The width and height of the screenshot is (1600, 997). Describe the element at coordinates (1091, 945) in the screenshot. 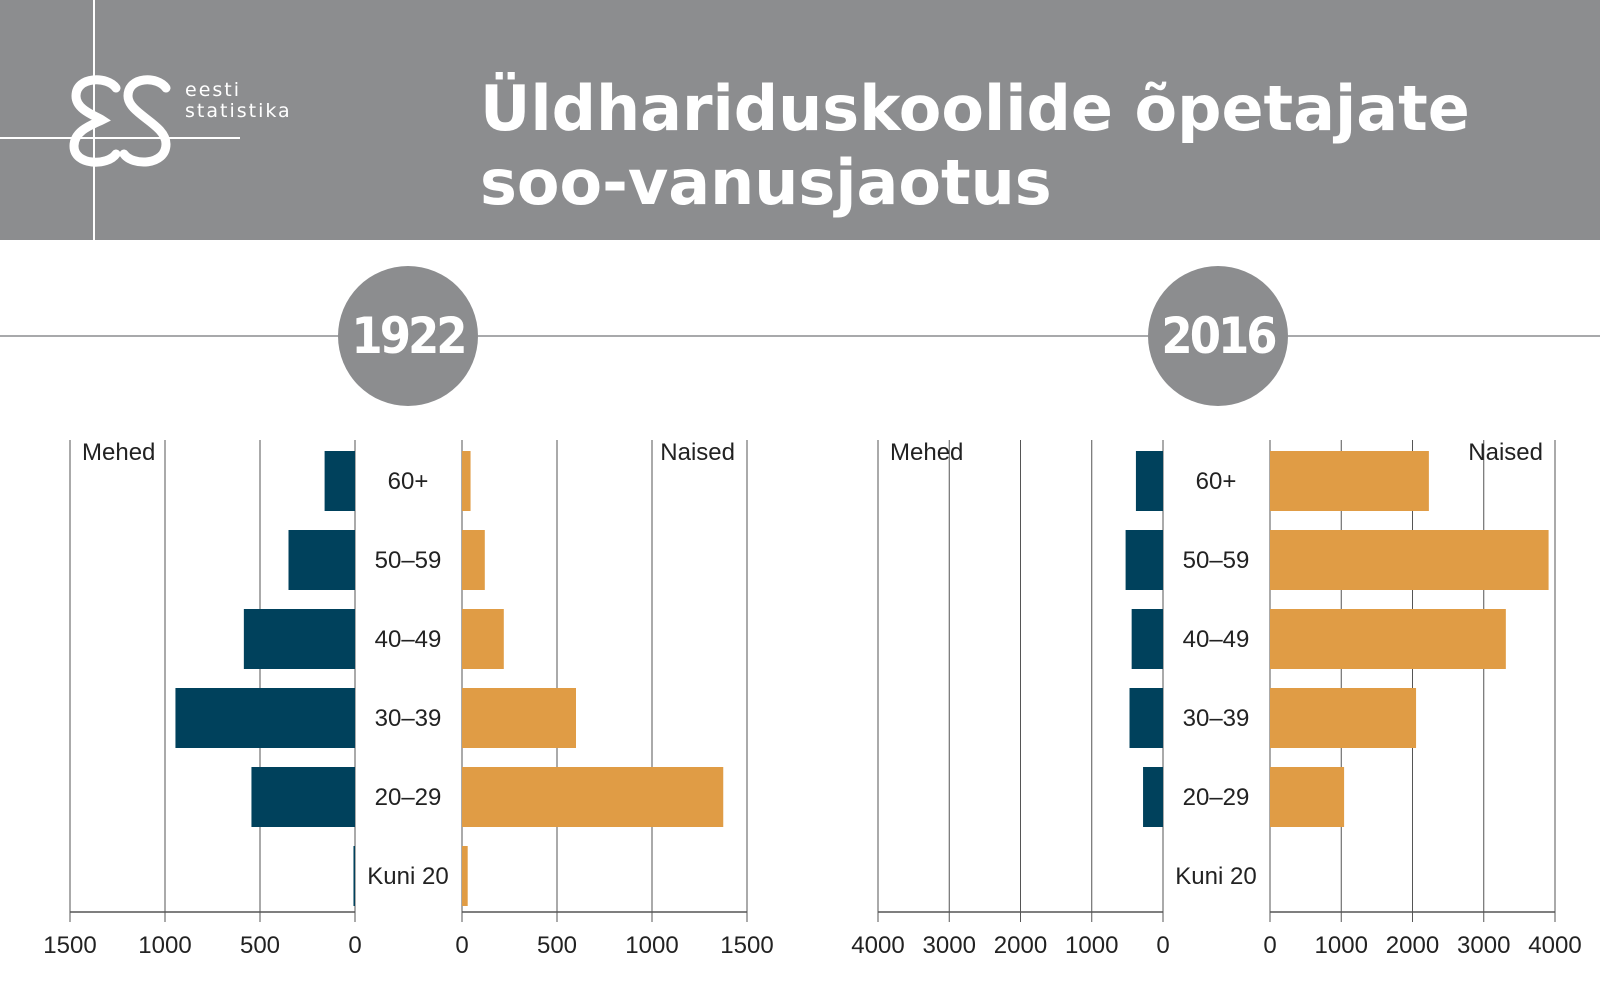

I see `tick-label-men-1-3: 1000` at that location.